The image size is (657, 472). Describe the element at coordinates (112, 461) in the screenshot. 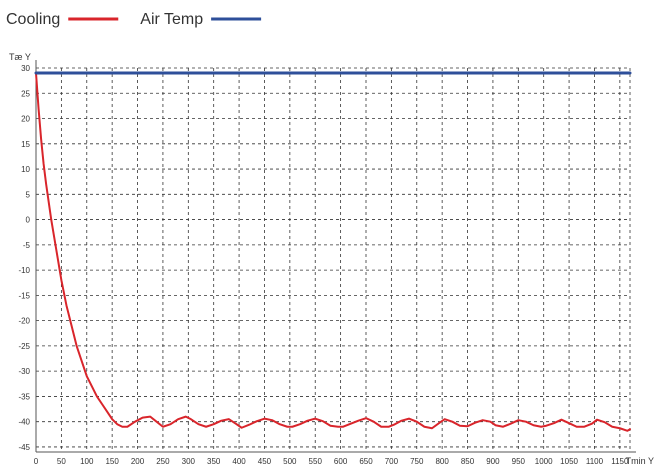

I see `x-tick-label: 150` at that location.